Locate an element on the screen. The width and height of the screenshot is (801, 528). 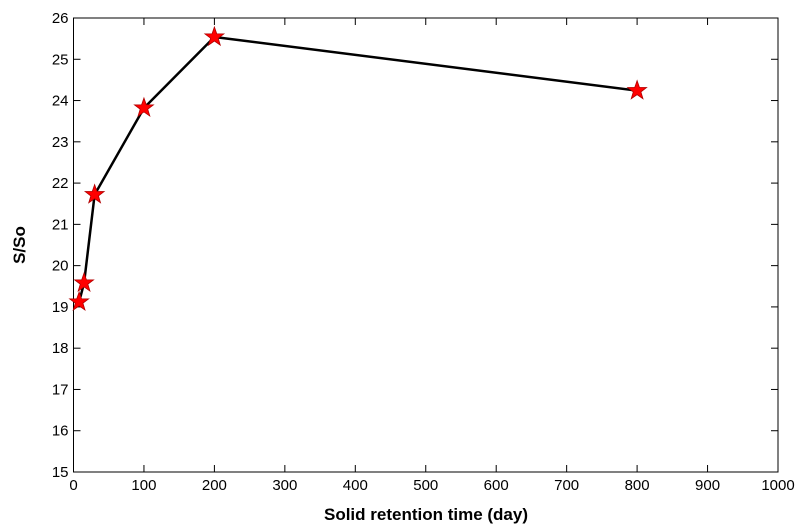
x-tick-label: 800 is located at coordinates (637, 485).